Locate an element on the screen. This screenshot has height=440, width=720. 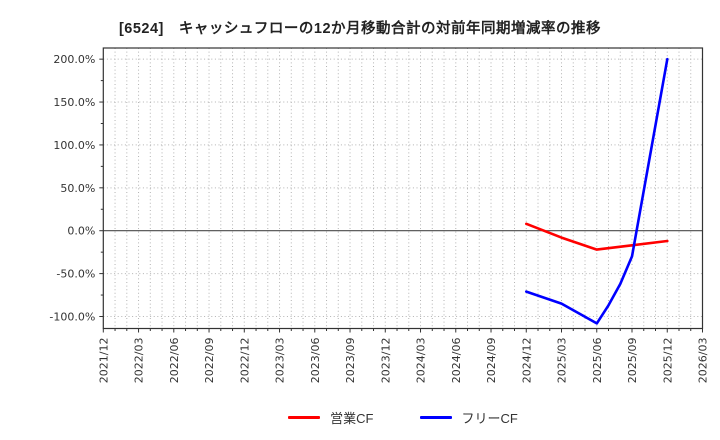
y-axis-label: 100.0% is located at coordinates (74, 145).